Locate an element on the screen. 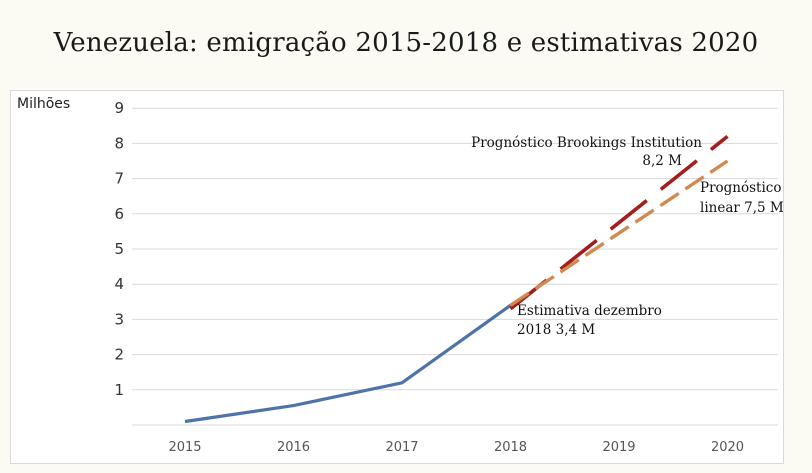 The image size is (812, 473). annotation-linear: linear 7,5 M is located at coordinates (742, 208).